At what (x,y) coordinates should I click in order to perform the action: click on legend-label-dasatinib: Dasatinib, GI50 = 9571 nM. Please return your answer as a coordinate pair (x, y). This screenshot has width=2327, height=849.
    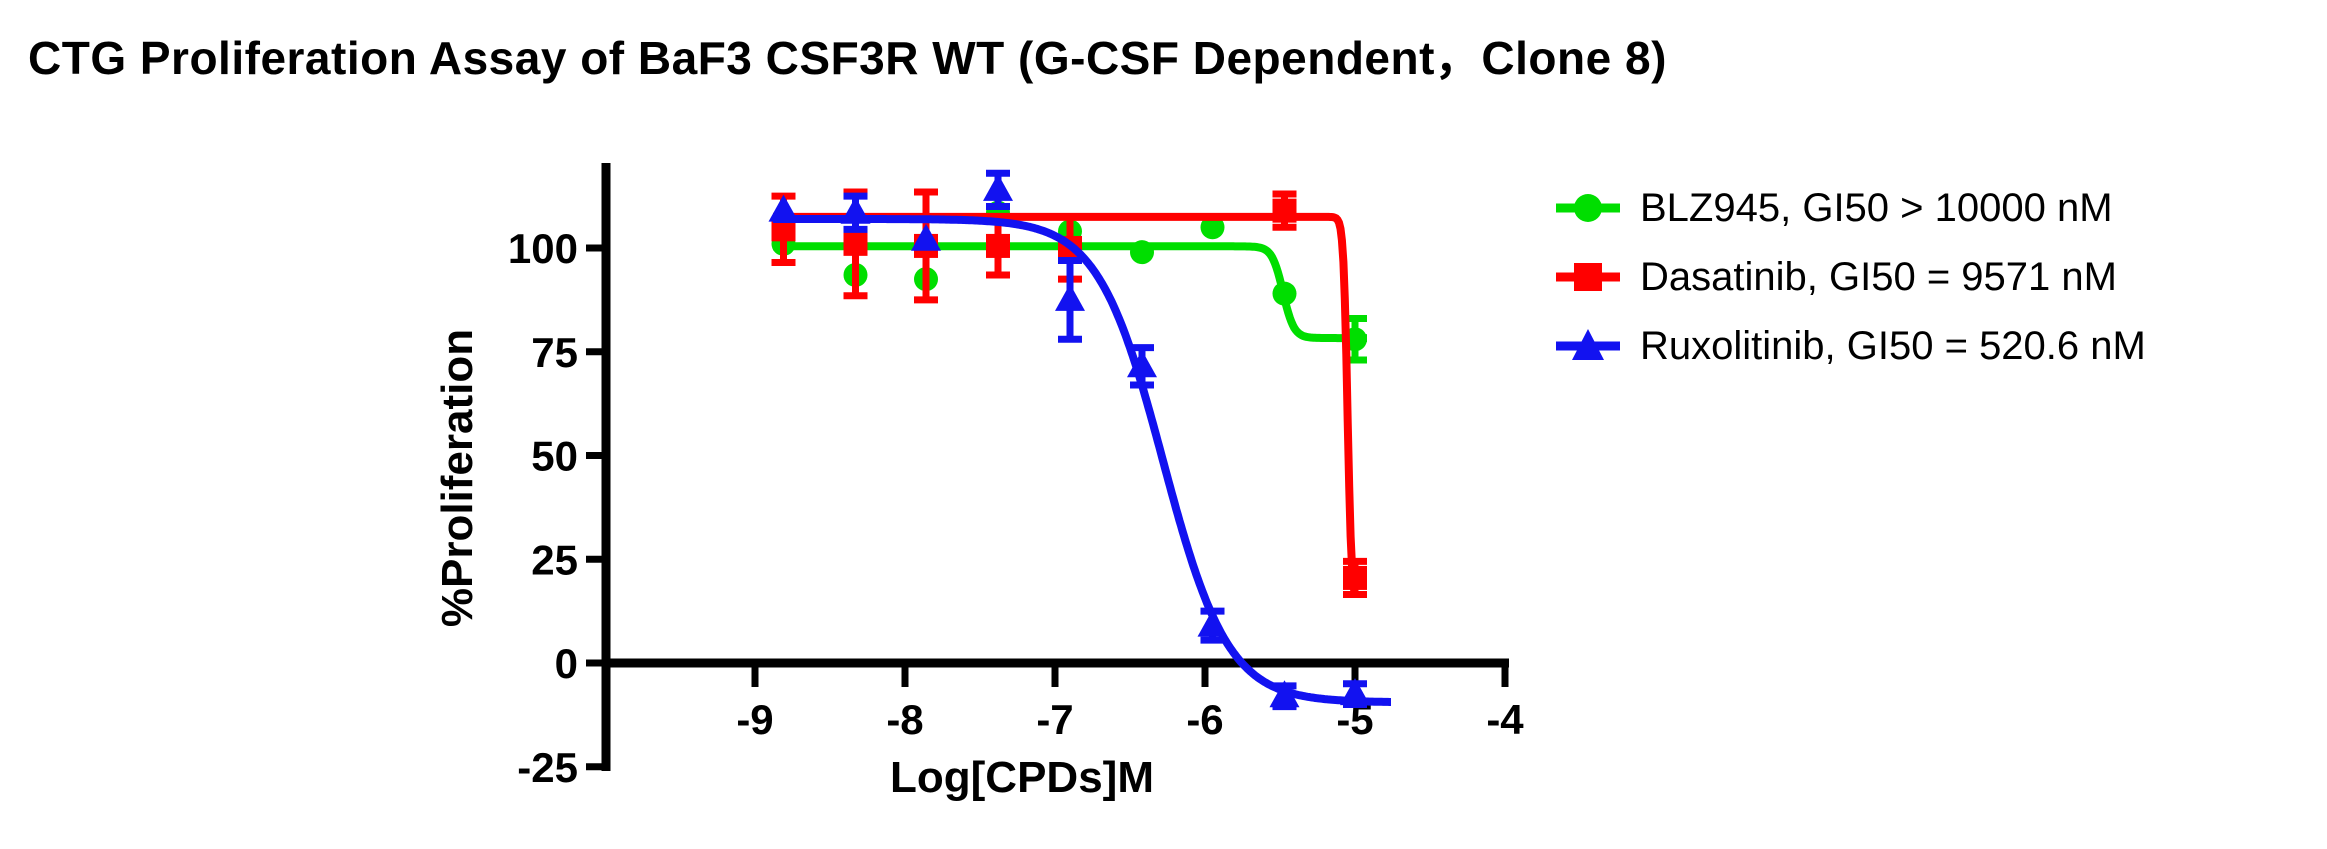
    Looking at the image, I should click on (1878, 276).